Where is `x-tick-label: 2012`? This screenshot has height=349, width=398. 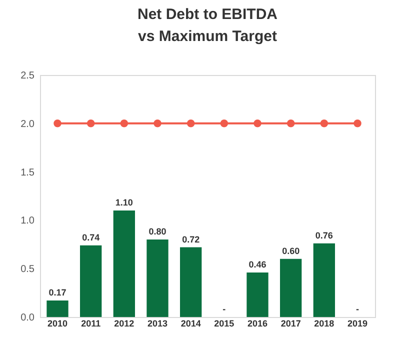 x-tick-label: 2012 is located at coordinates (124, 323).